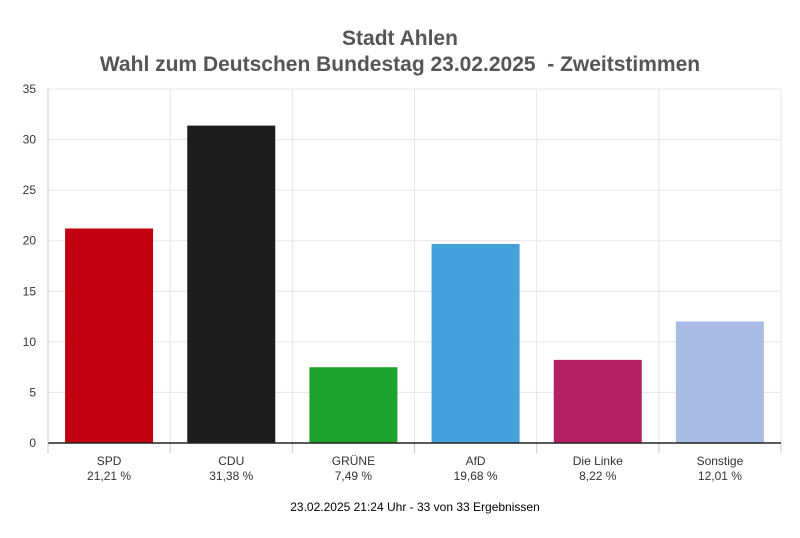  What do you see at coordinates (476, 476) in the screenshot?
I see `x-value-label: 19,68 %` at bounding box center [476, 476].